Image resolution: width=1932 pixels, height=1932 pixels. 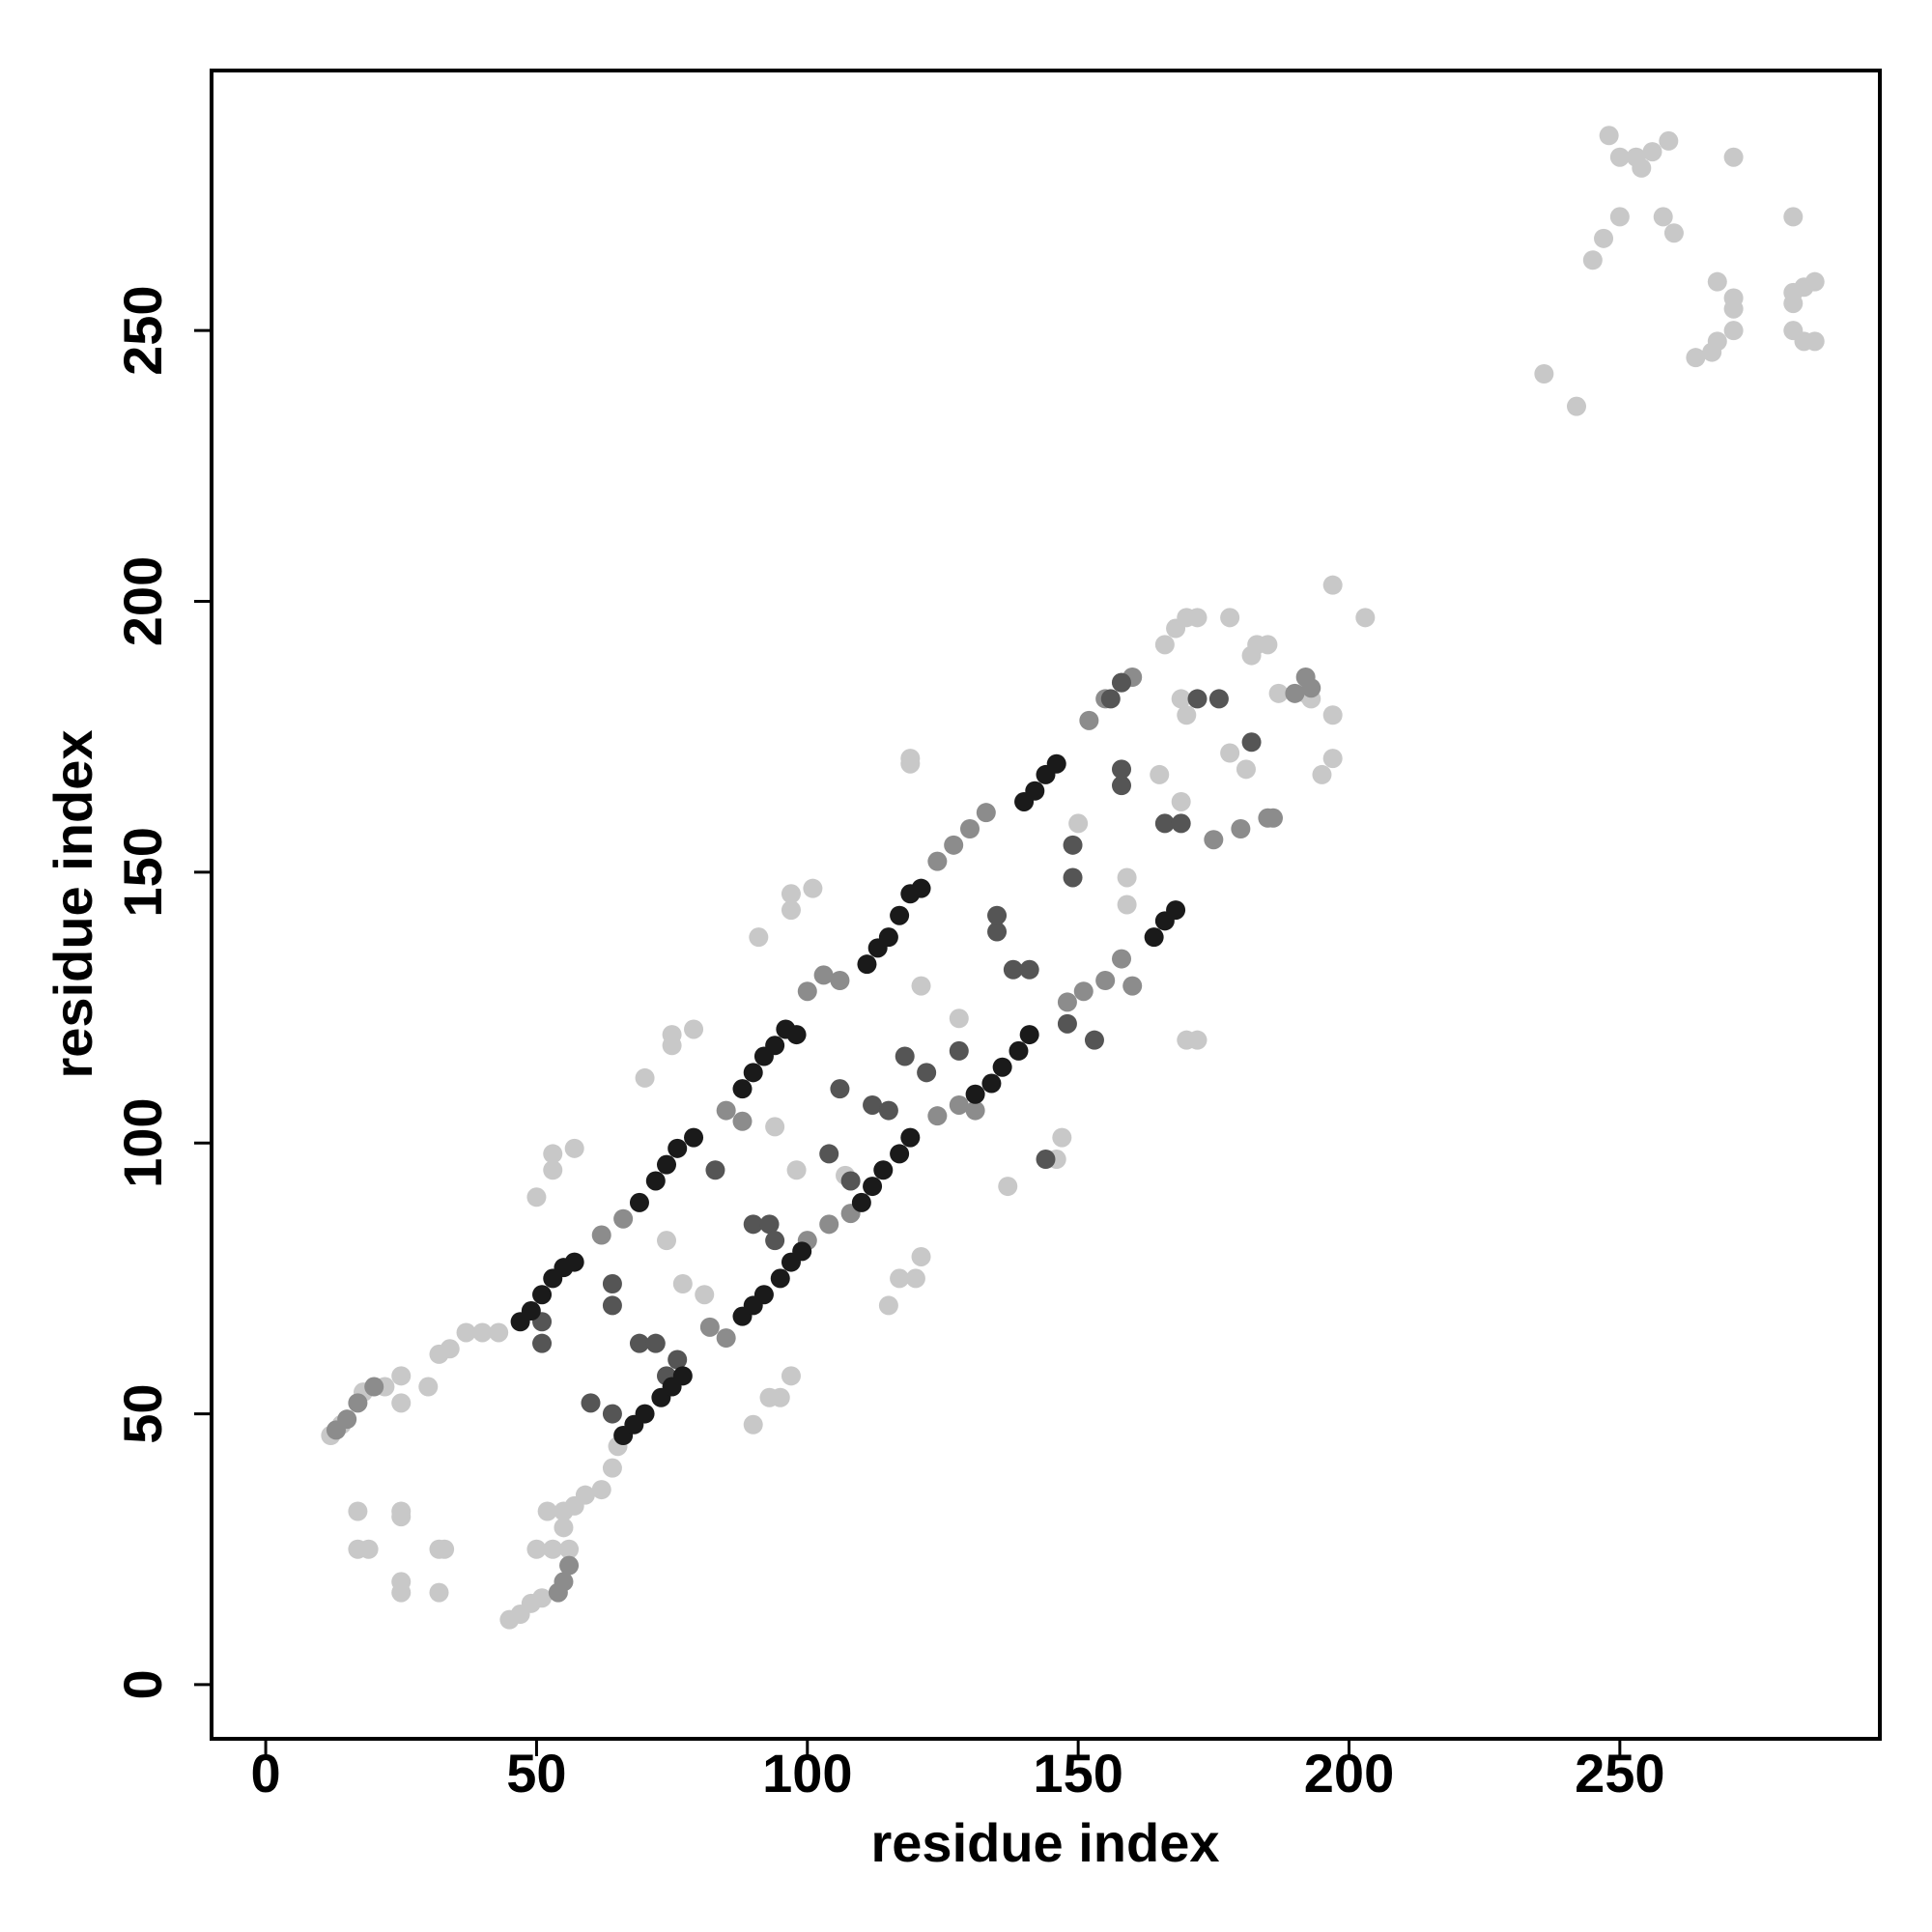 I want to click on y-axis-title: residue index, so click(x=73, y=903).